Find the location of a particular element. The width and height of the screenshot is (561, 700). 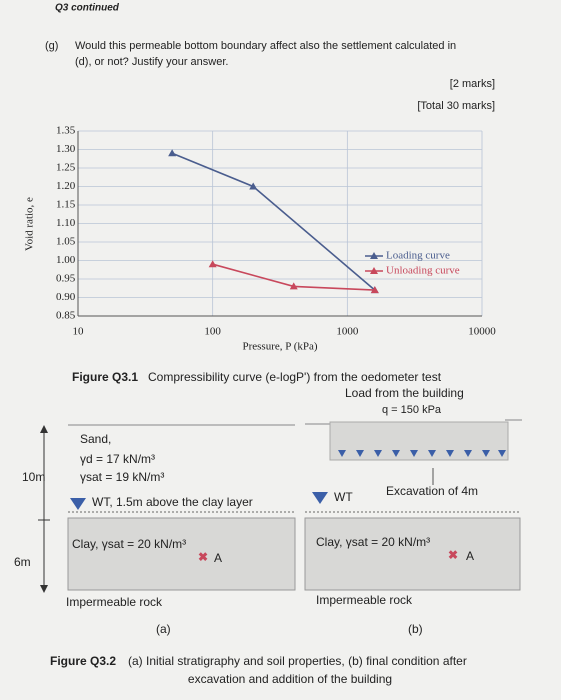

soil-property: γsat = 19 kN/m³ is located at coordinates (122, 477).